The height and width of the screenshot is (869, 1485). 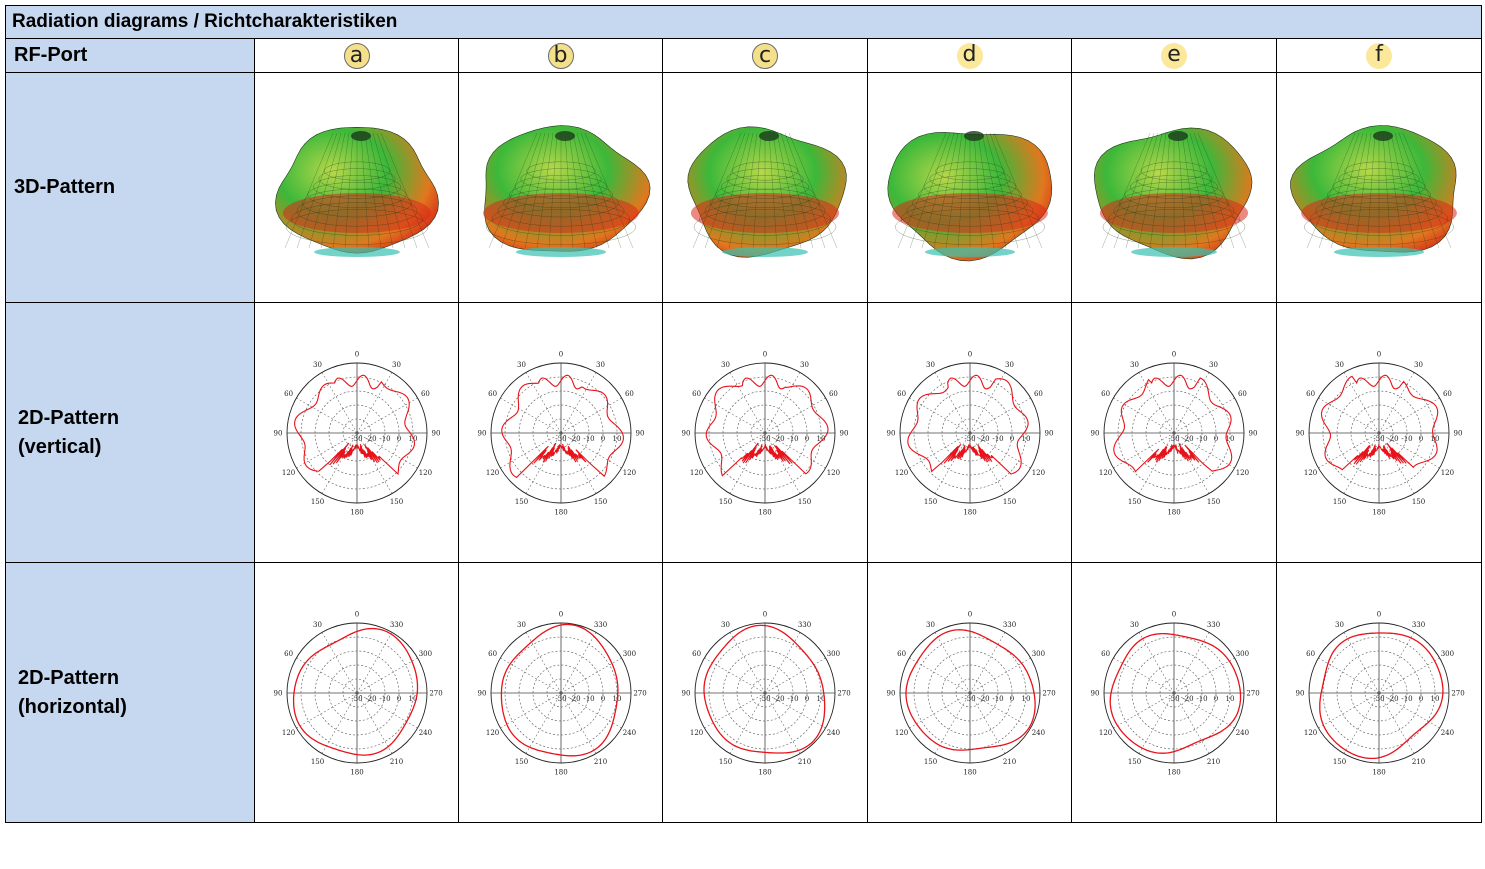 What do you see at coordinates (765, 251) in the screenshot?
I see `3d-surface-base` at bounding box center [765, 251].